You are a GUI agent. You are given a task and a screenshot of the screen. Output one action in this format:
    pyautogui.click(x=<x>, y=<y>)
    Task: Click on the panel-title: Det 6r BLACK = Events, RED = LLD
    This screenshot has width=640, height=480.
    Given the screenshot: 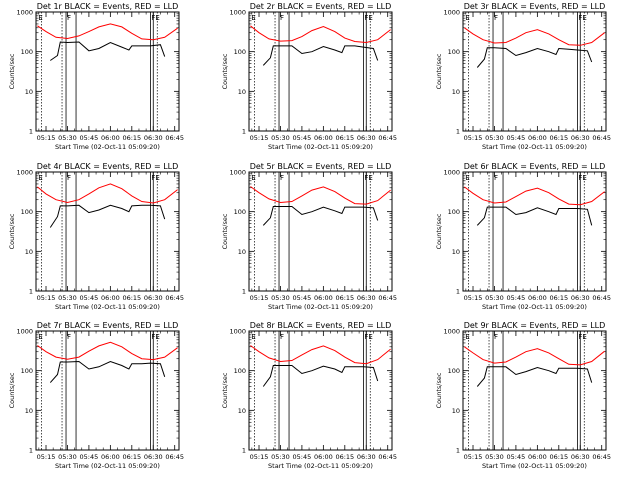 What is the action you would take?
    pyautogui.click(x=535, y=166)
    